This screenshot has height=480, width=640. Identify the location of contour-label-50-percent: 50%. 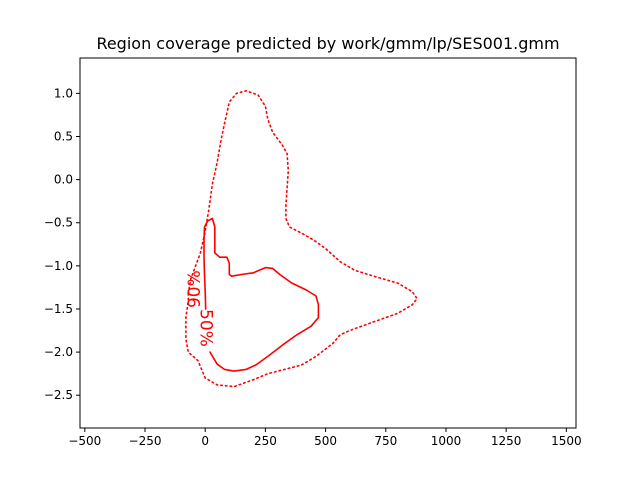
(206, 328).